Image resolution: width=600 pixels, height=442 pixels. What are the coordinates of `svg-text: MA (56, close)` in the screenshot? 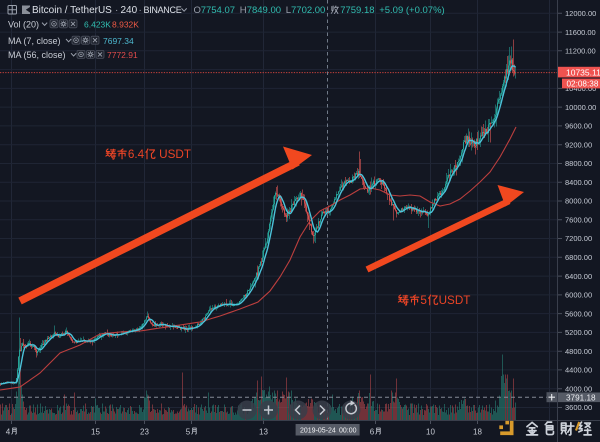 It's located at (37, 55).